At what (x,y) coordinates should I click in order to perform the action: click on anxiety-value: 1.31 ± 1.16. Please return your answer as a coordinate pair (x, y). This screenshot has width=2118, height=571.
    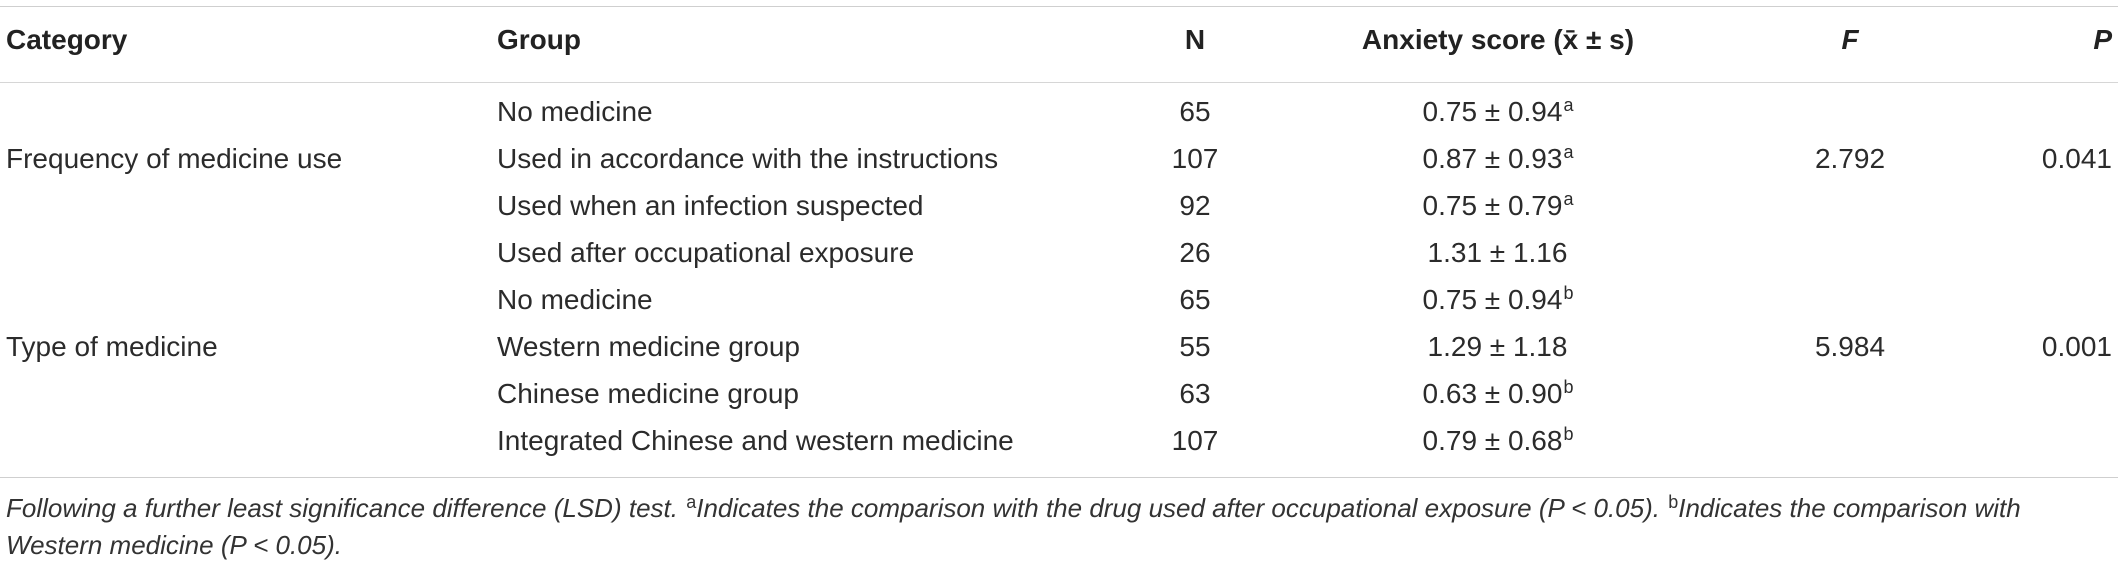
    Looking at the image, I should click on (1497, 252).